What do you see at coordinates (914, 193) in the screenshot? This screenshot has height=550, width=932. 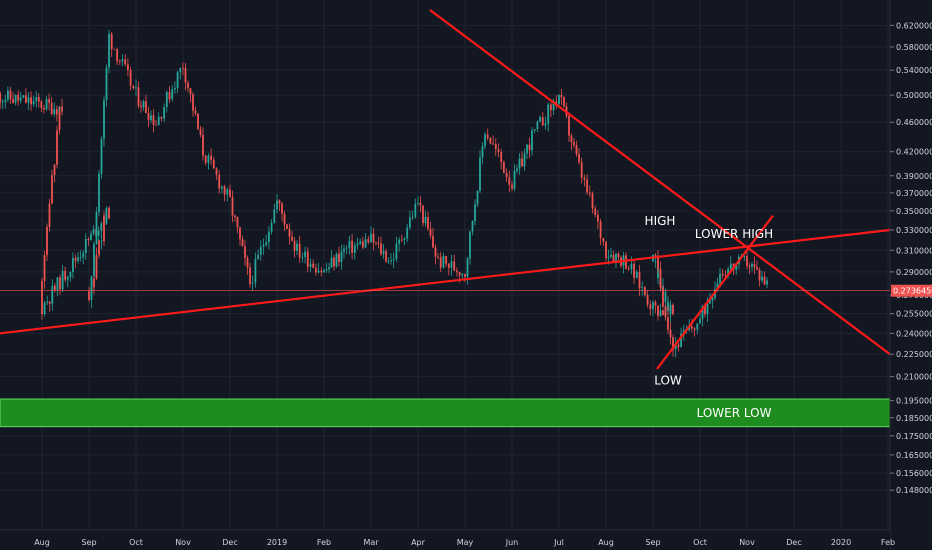 I see `y-tick-label: 0.37000000` at bounding box center [914, 193].